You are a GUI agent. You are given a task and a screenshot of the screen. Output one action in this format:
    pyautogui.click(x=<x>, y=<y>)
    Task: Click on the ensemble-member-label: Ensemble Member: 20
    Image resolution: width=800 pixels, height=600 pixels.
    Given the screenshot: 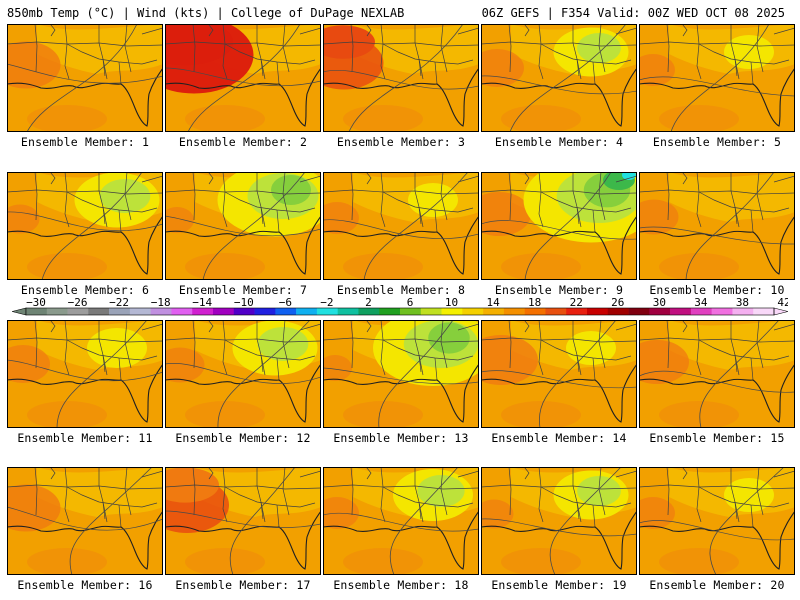 What is the action you would take?
    pyautogui.click(x=717, y=585)
    